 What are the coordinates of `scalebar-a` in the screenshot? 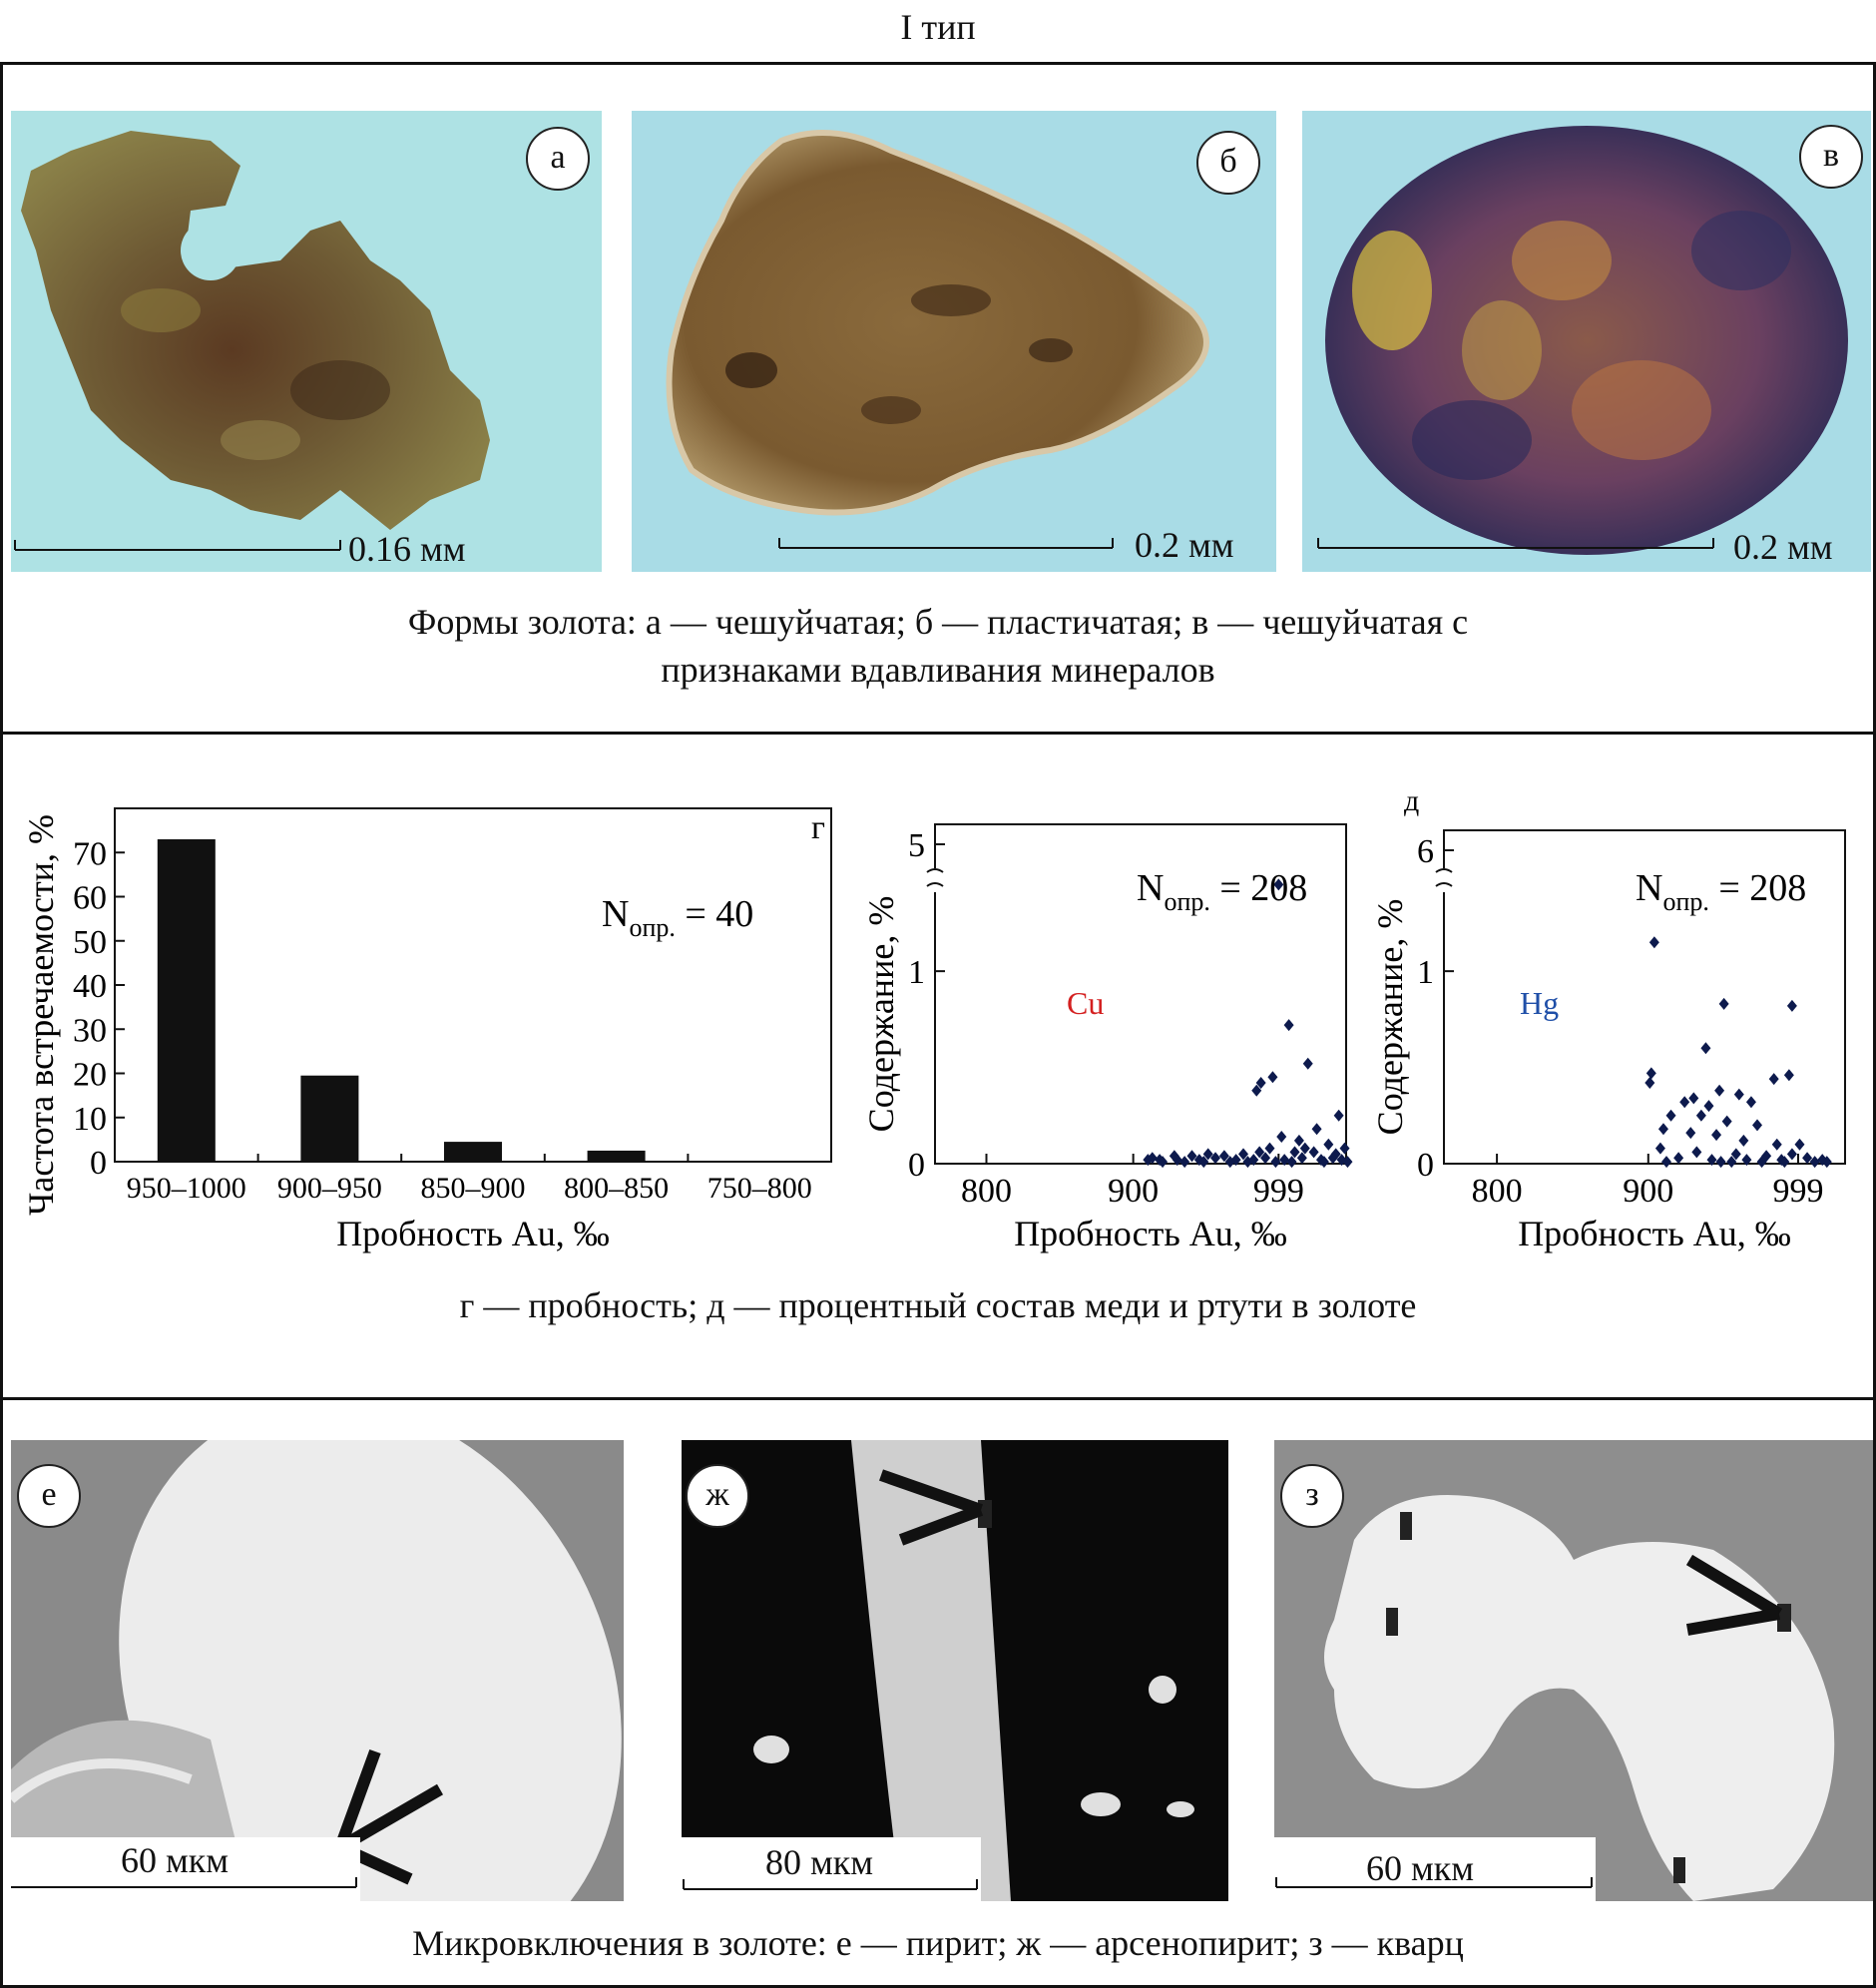 It's located at (177, 545).